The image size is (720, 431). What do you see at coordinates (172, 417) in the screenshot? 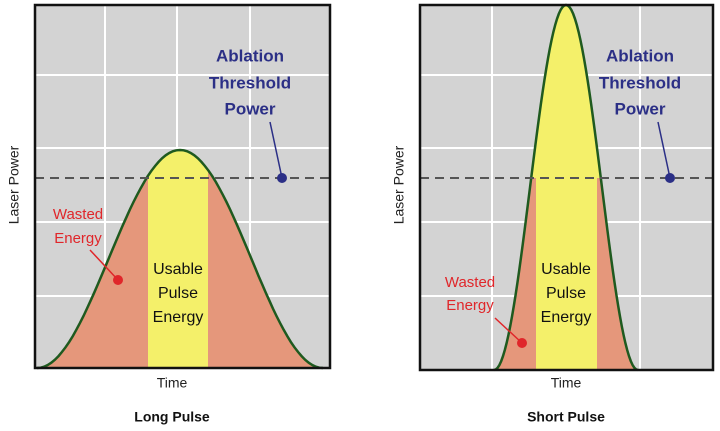
I see `caption: Long Pulse` at bounding box center [172, 417].